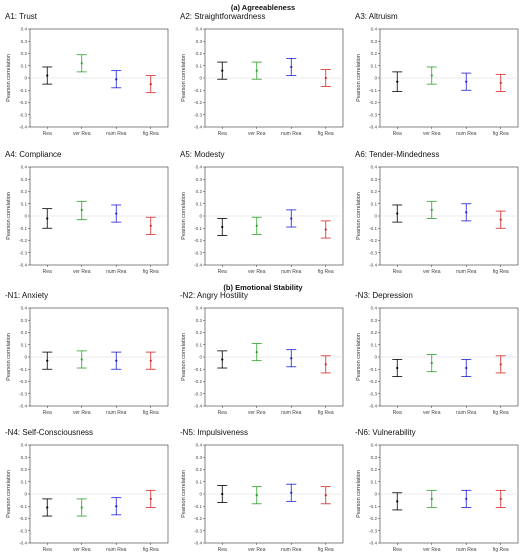 The image size is (526, 555). What do you see at coordinates (376, 16) in the screenshot?
I see `chart-title: A3: Altruism` at bounding box center [376, 16].